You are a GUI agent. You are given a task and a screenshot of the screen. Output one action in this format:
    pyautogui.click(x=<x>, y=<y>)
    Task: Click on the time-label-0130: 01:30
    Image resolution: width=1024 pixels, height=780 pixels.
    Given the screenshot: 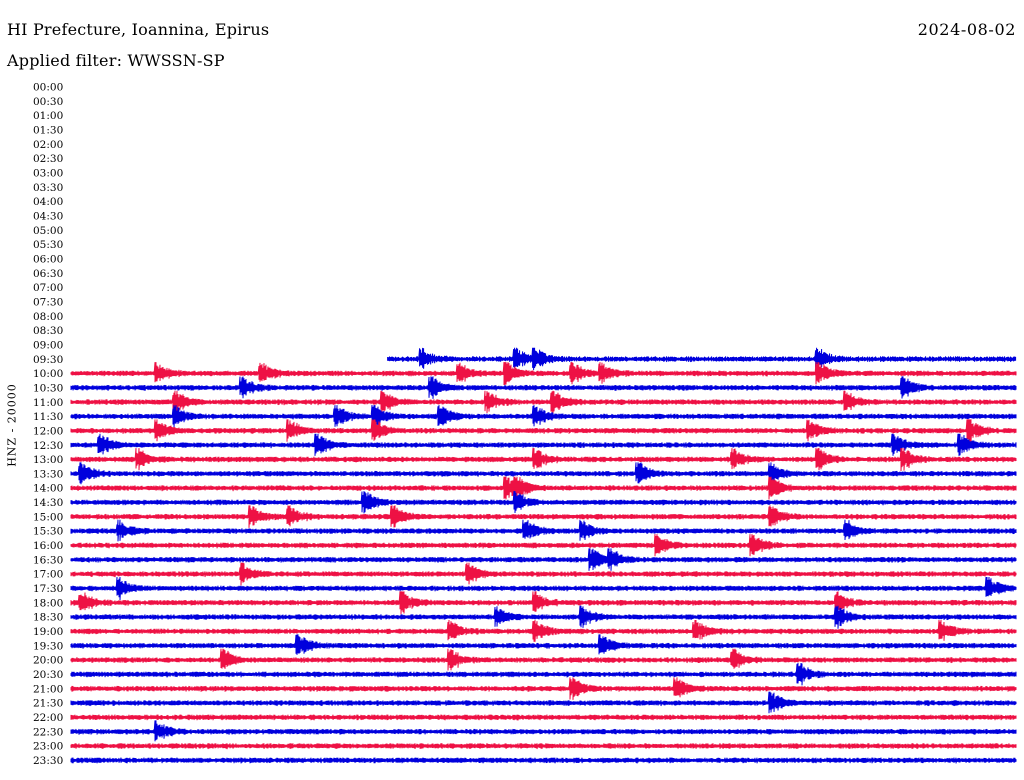 What is the action you would take?
    pyautogui.click(x=48, y=130)
    